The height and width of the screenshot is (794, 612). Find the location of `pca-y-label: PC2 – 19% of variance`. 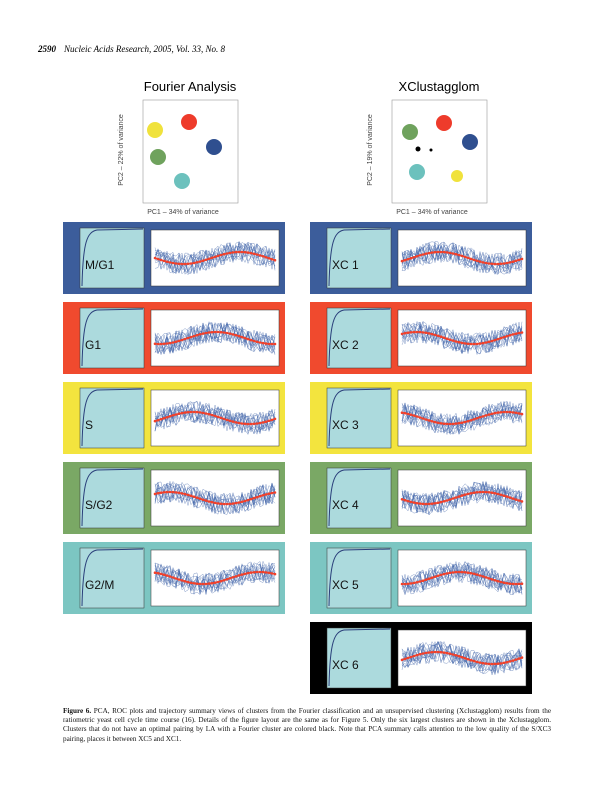

pca-y-label: PC2 – 19% of variance is located at coordinates (370, 150).